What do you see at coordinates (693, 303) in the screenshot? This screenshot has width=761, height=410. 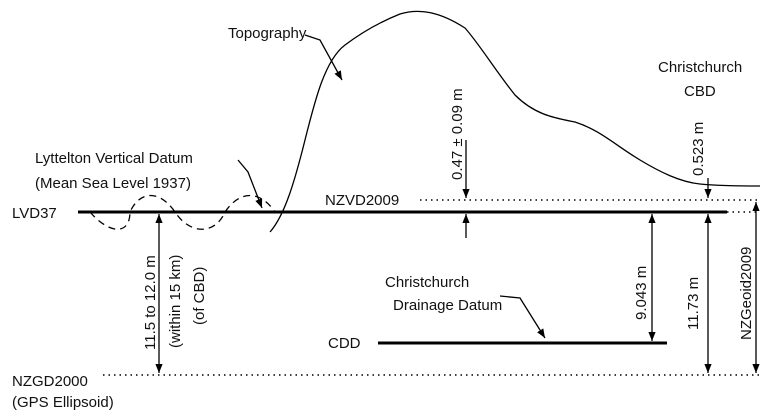 I see `label: 11.73 m` at bounding box center [693, 303].